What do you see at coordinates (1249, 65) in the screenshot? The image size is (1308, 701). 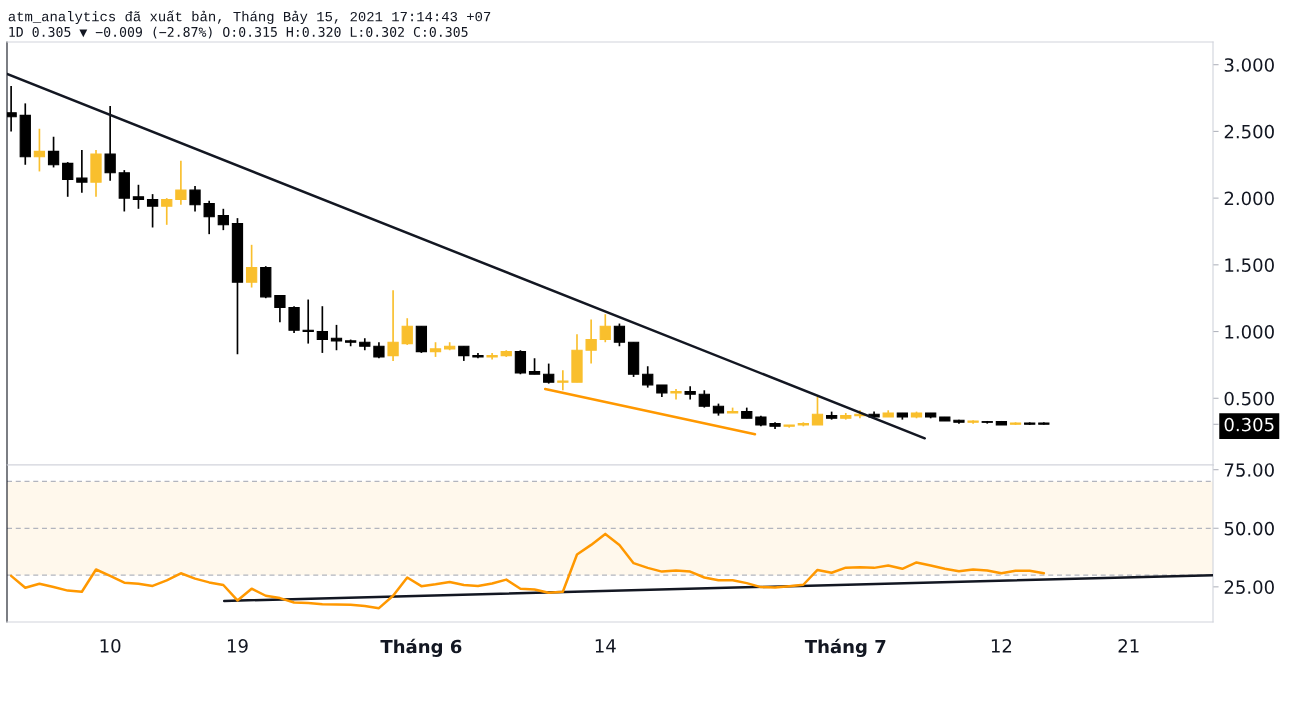 I see `y-tick-label: 3.000` at bounding box center [1249, 65].